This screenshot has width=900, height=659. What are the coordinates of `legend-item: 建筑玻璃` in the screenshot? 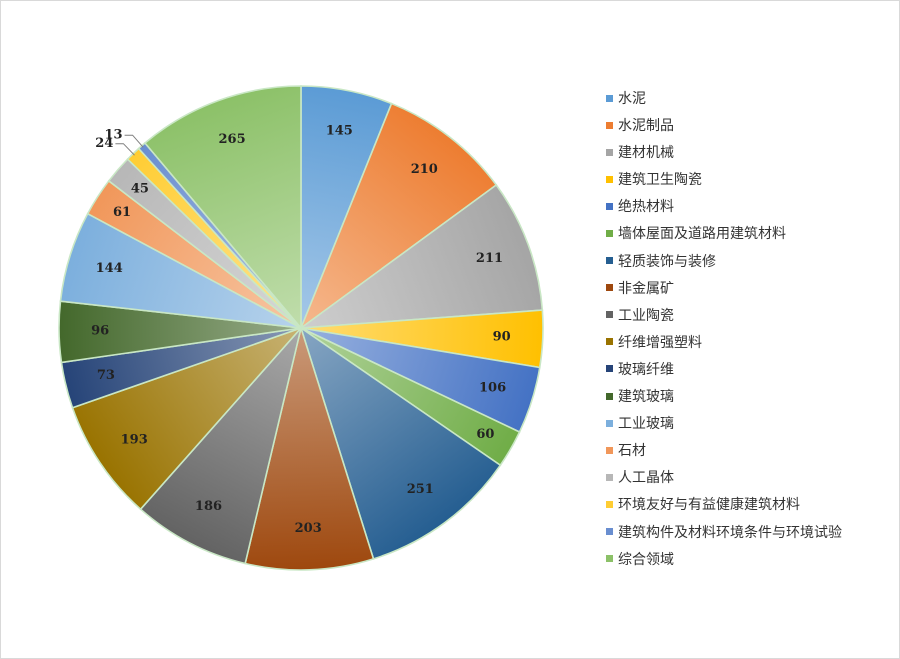 It's located at (751, 397).